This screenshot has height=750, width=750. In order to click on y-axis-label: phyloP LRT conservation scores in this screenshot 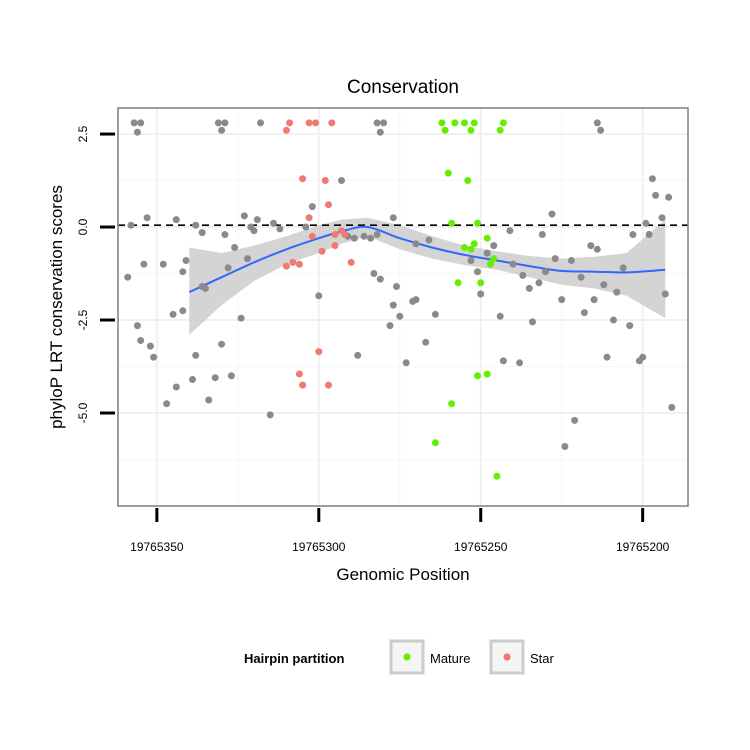, I will do `click(56, 307)`.